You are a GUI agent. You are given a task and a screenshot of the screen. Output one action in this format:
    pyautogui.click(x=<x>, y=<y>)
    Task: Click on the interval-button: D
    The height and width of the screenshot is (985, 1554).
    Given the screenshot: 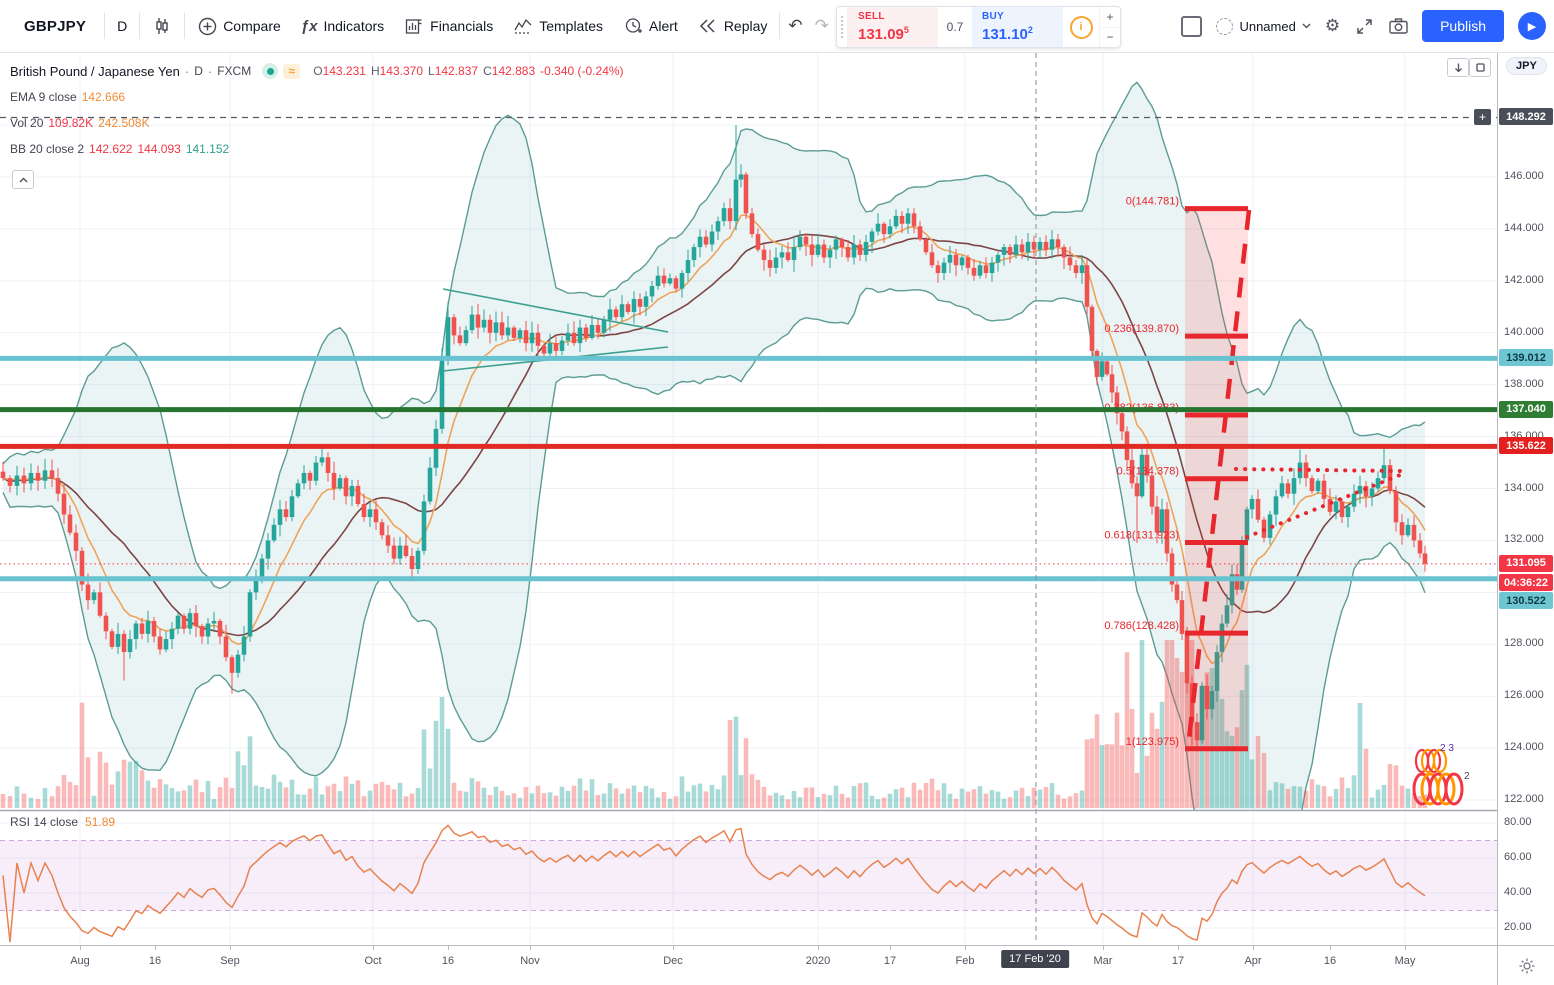 What is the action you would take?
    pyautogui.click(x=122, y=26)
    